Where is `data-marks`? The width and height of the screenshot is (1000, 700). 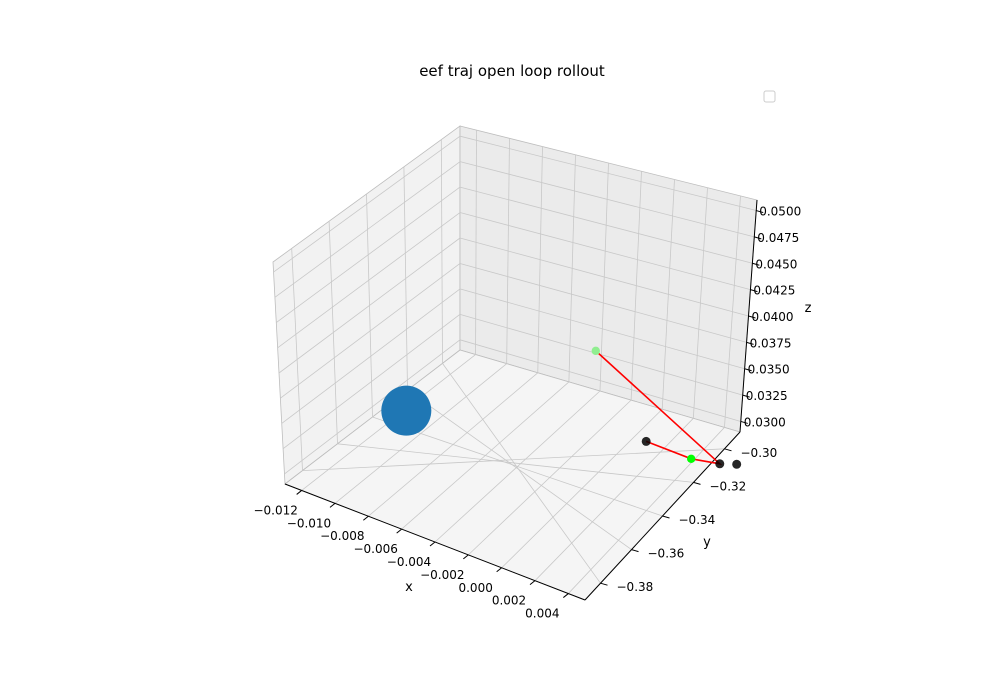
data-marks is located at coordinates (561, 407).